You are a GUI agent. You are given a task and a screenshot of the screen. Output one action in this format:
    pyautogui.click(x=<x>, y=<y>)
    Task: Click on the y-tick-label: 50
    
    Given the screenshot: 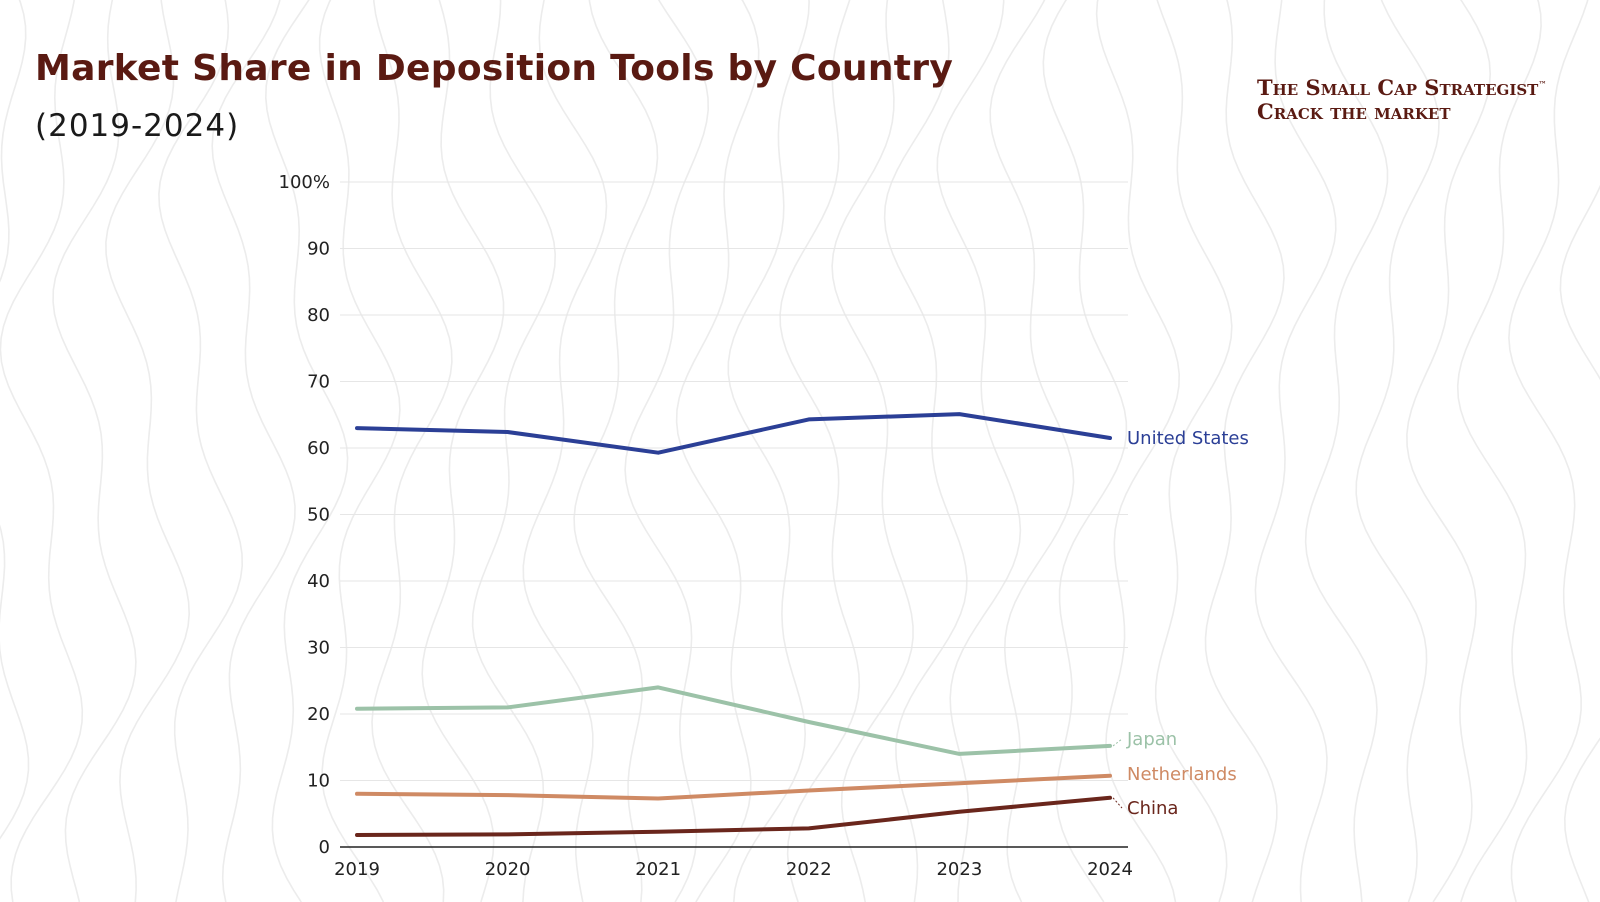 What is the action you would take?
    pyautogui.click(x=318, y=515)
    